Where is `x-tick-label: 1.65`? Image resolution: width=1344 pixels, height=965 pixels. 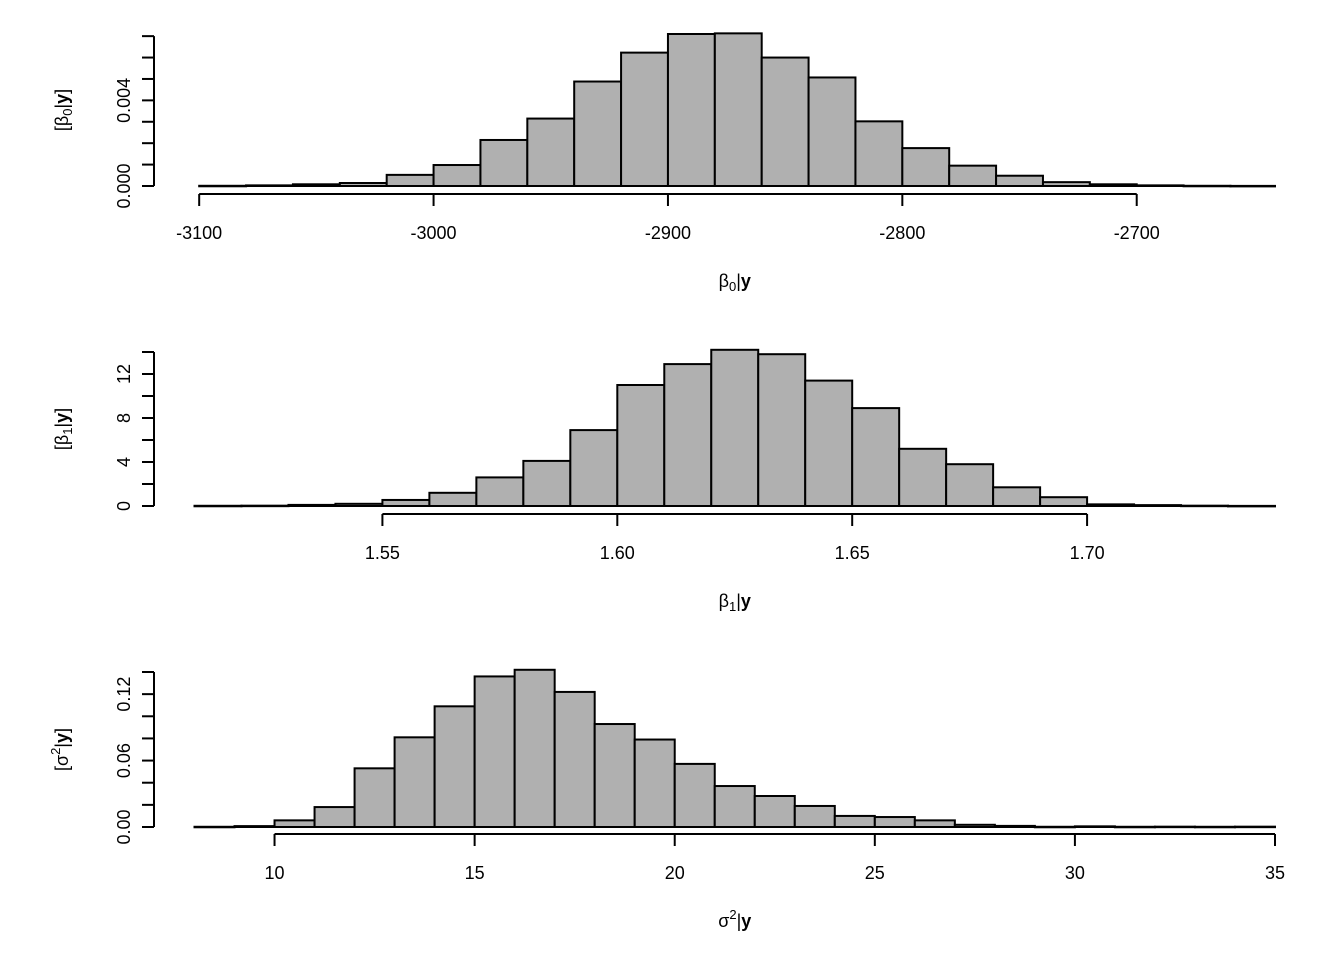 x-tick-label: 1.65 is located at coordinates (852, 553).